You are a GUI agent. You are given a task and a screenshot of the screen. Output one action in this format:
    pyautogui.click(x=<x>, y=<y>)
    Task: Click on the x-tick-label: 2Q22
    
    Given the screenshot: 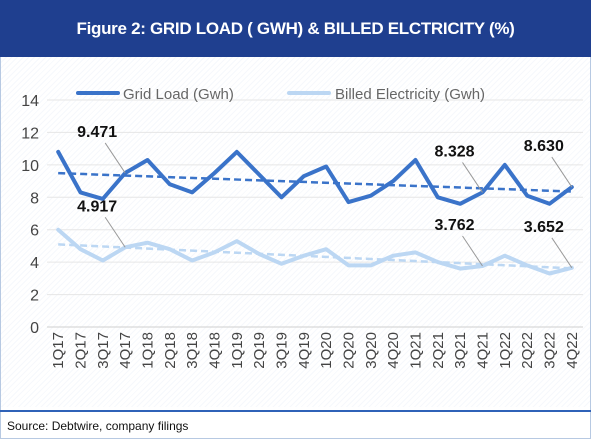 What is the action you would take?
    pyautogui.click(x=527, y=350)
    